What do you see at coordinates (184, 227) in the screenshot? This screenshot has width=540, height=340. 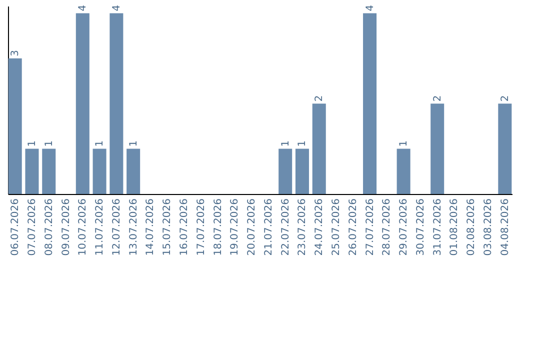 I see `x-tick-label: 16.07.2026` at bounding box center [184, 227].